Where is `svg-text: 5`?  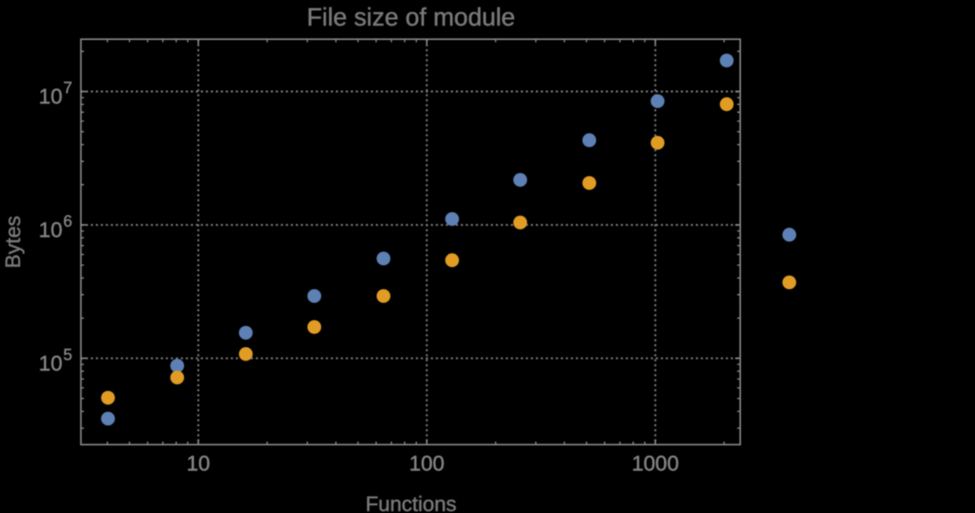
svg-text: 5 is located at coordinates (67, 355).